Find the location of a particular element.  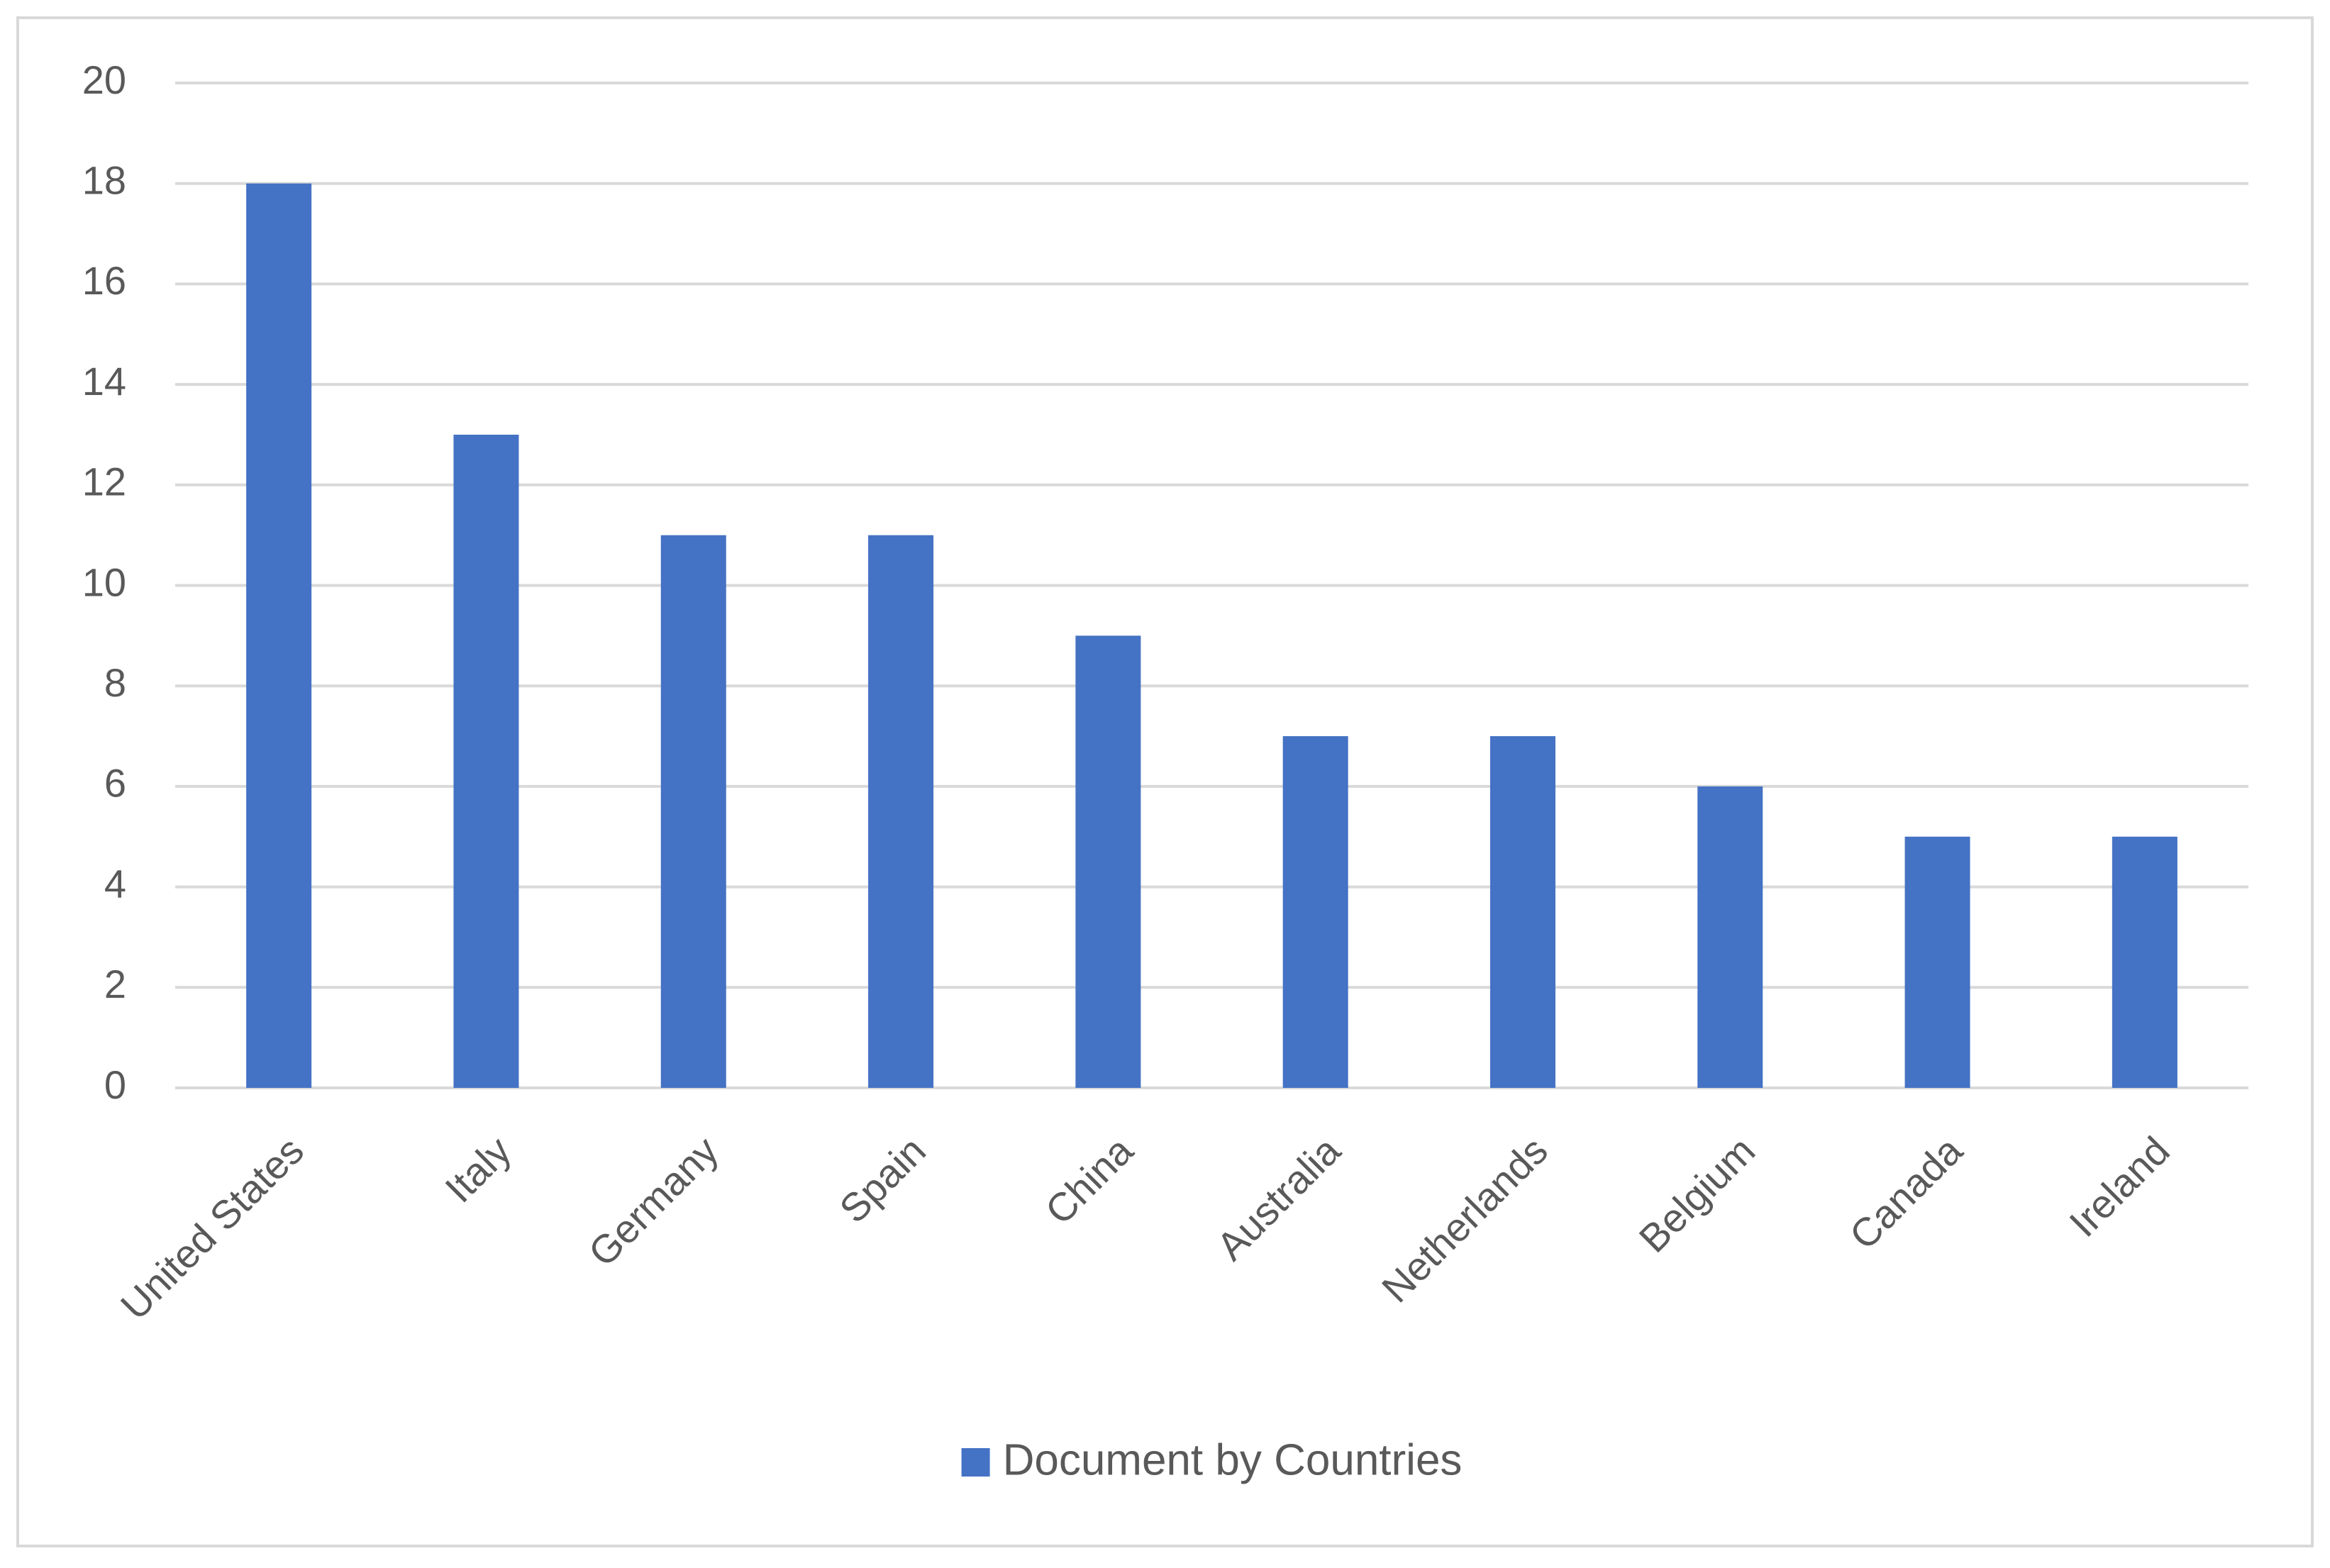

y-tick-label: 0 is located at coordinates (115, 1084).